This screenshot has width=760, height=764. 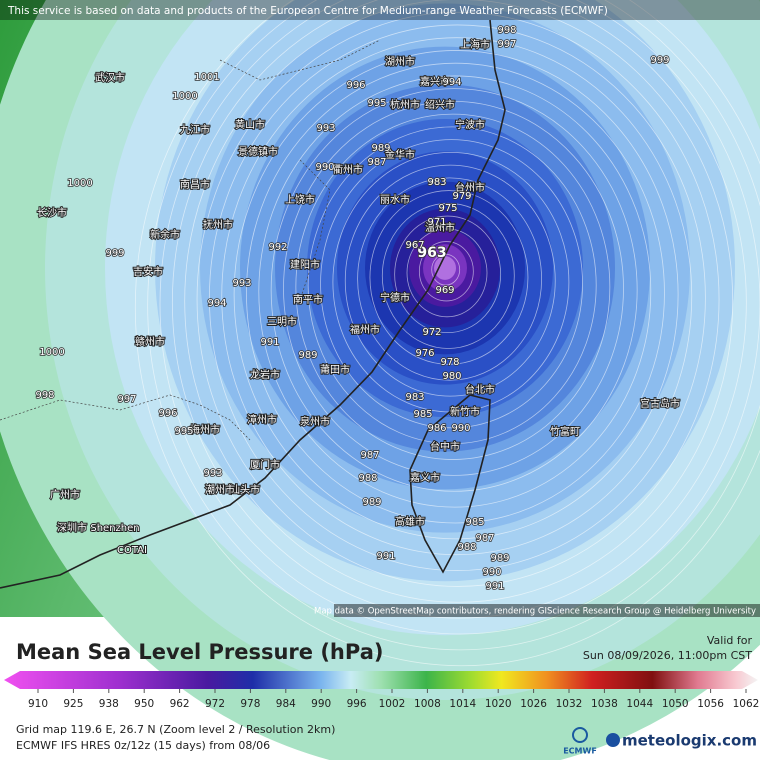 I want to click on ecmwf-text: ECMWF, so click(x=580, y=751).